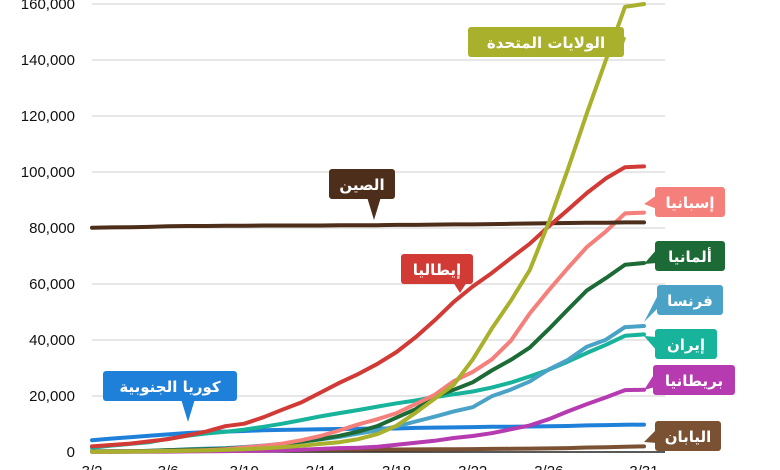 The width and height of the screenshot is (780, 470). I want to click on series-name: اليابان, so click(688, 437).